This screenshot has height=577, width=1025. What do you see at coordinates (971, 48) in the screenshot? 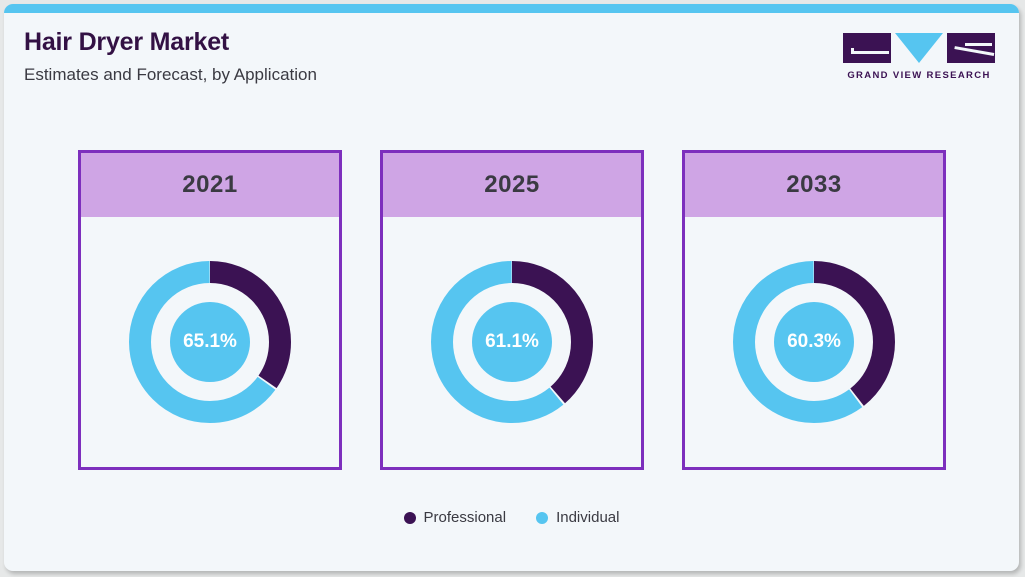
I see `logo-letter-r-icon` at bounding box center [971, 48].